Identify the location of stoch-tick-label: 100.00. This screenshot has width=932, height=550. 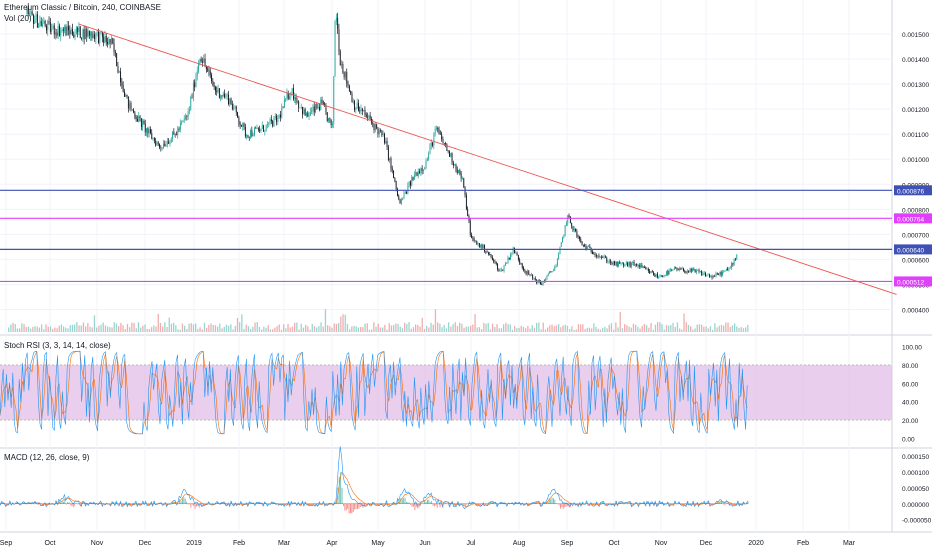
(912, 348).